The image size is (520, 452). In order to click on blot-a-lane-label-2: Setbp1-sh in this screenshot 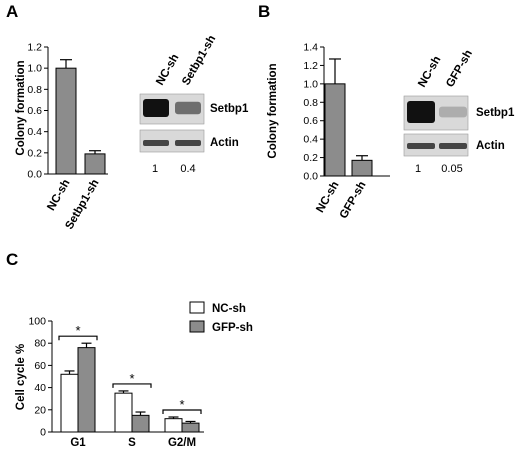, I will do `click(199, 60)`.